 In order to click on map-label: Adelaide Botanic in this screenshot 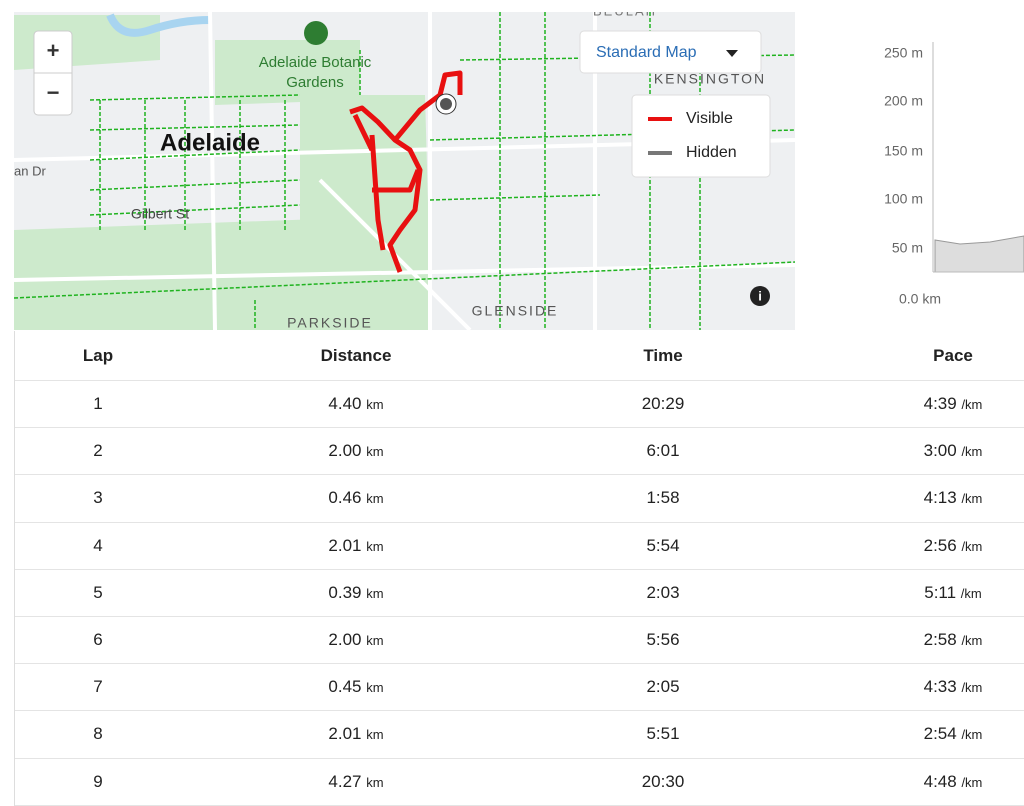, I will do `click(315, 62)`.